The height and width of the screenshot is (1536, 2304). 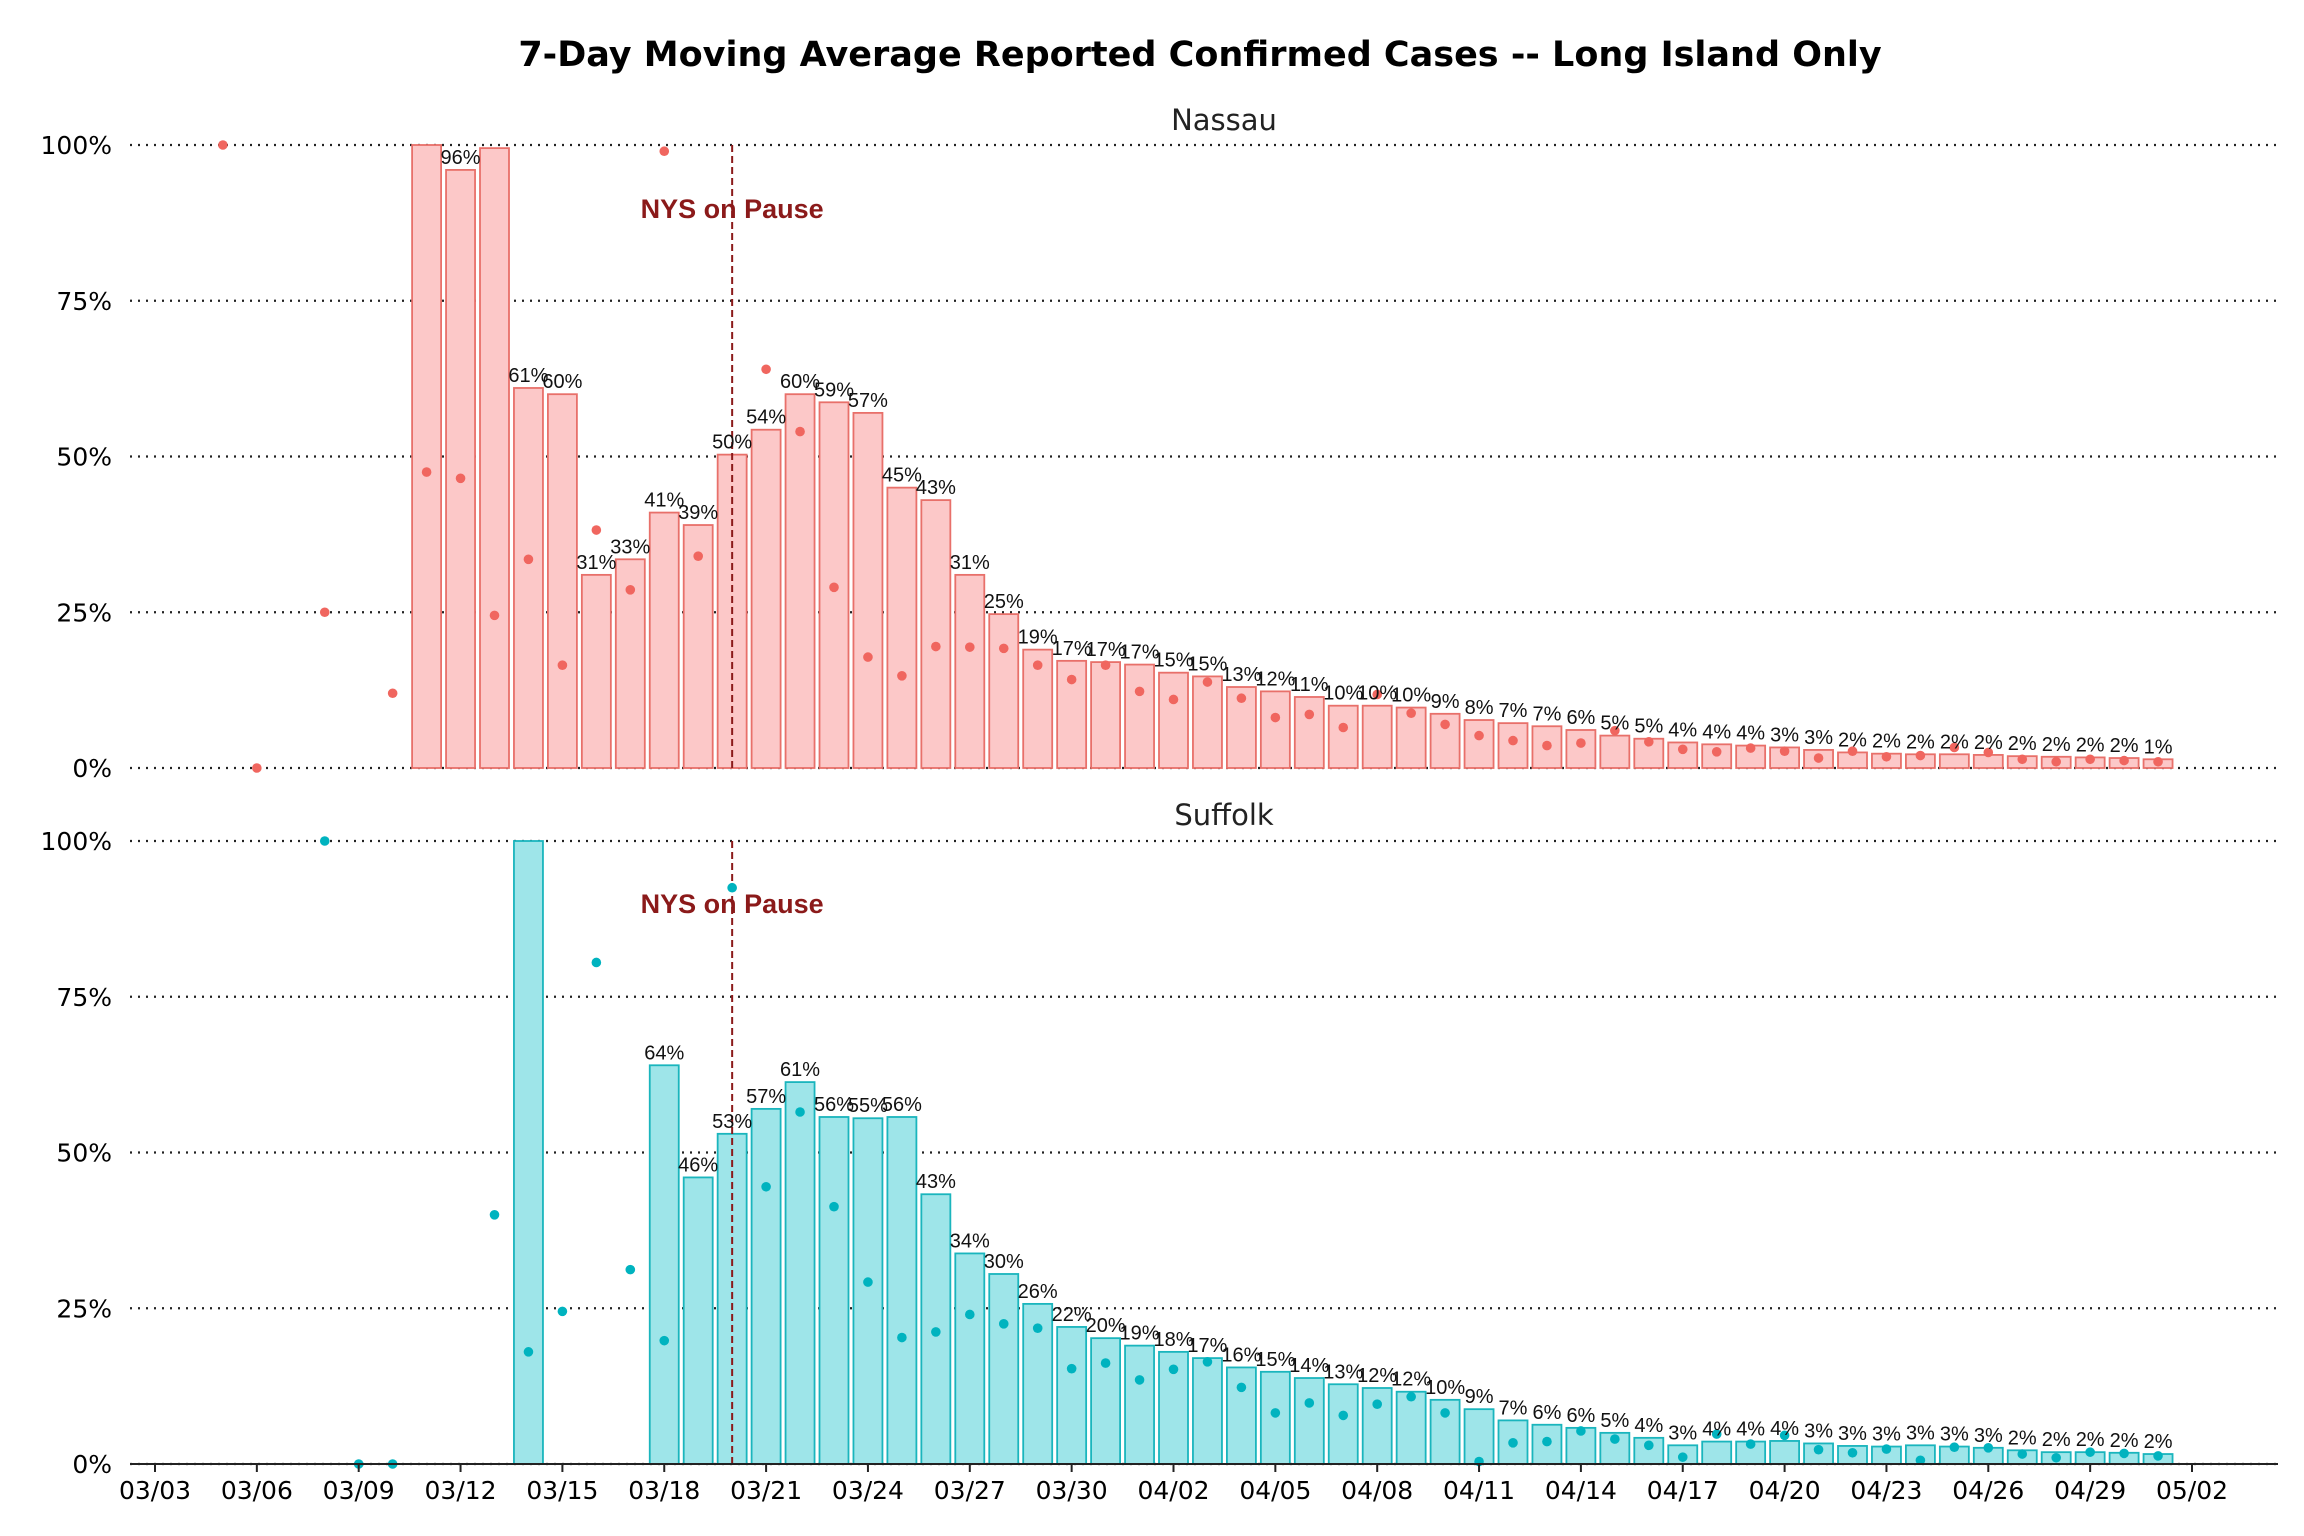 I want to click on bar-label: 60%, so click(x=562, y=382).